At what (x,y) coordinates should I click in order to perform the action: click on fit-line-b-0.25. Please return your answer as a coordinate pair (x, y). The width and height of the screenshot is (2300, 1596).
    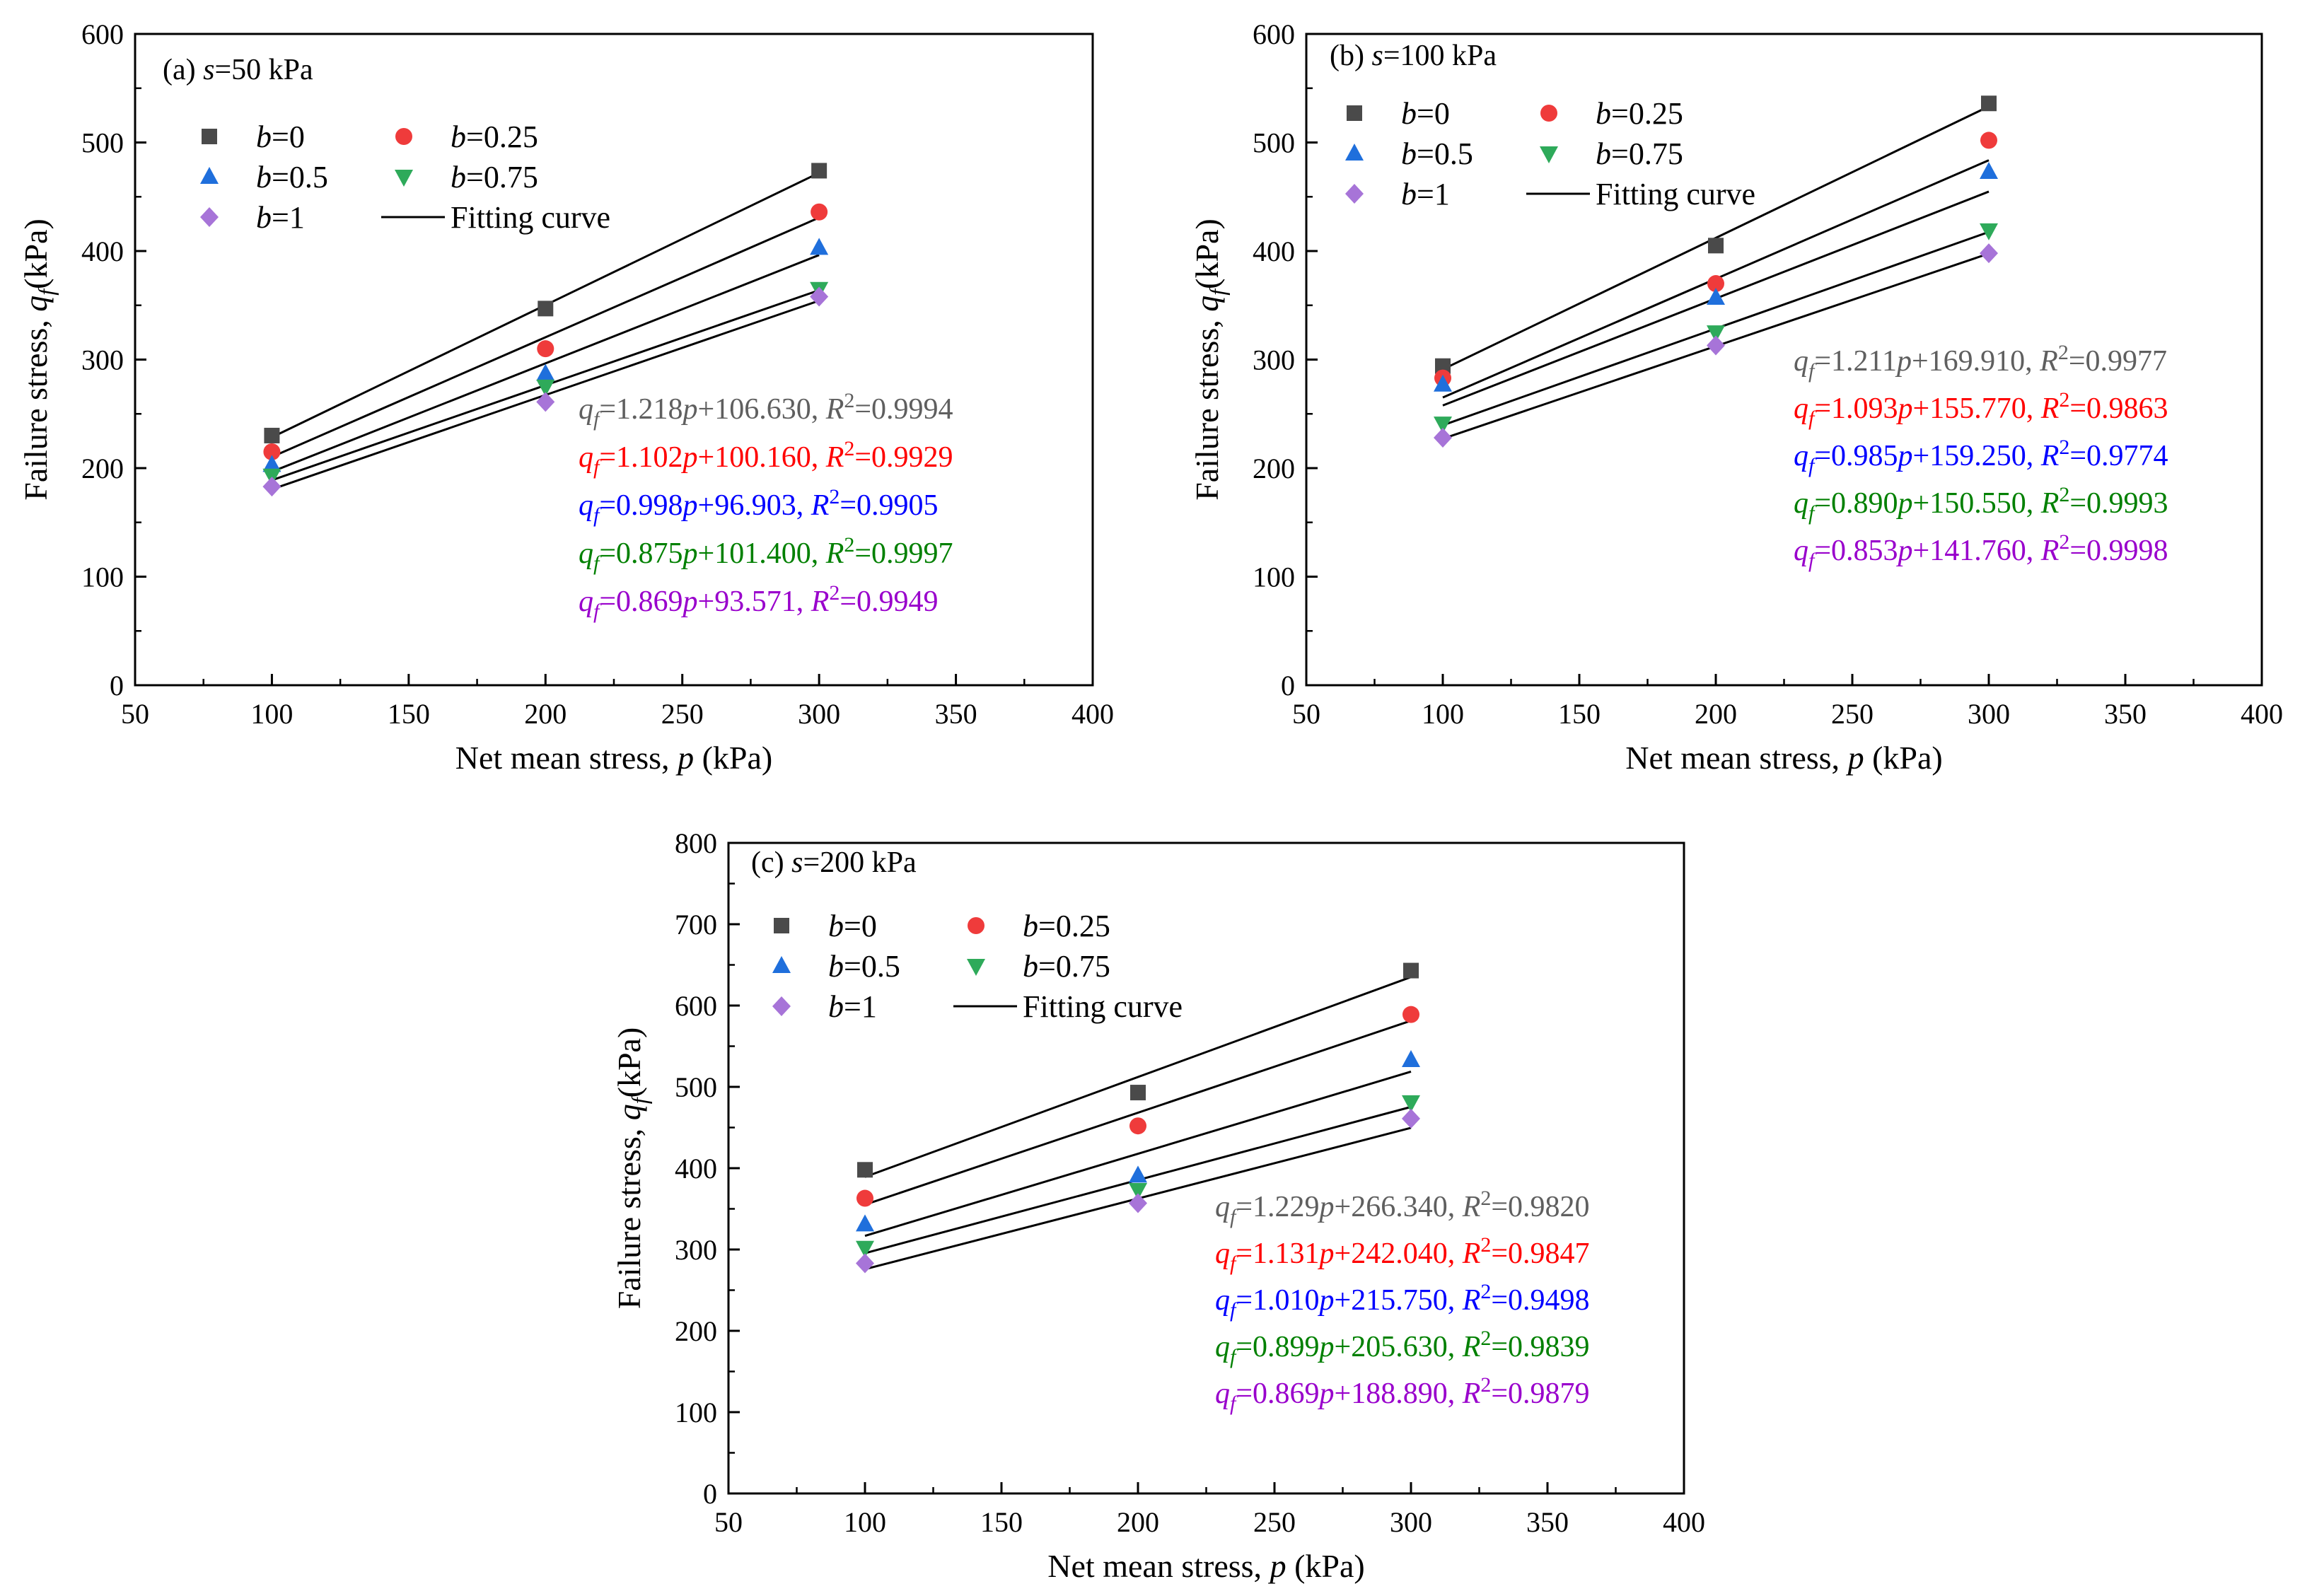
    Looking at the image, I should click on (545, 337).